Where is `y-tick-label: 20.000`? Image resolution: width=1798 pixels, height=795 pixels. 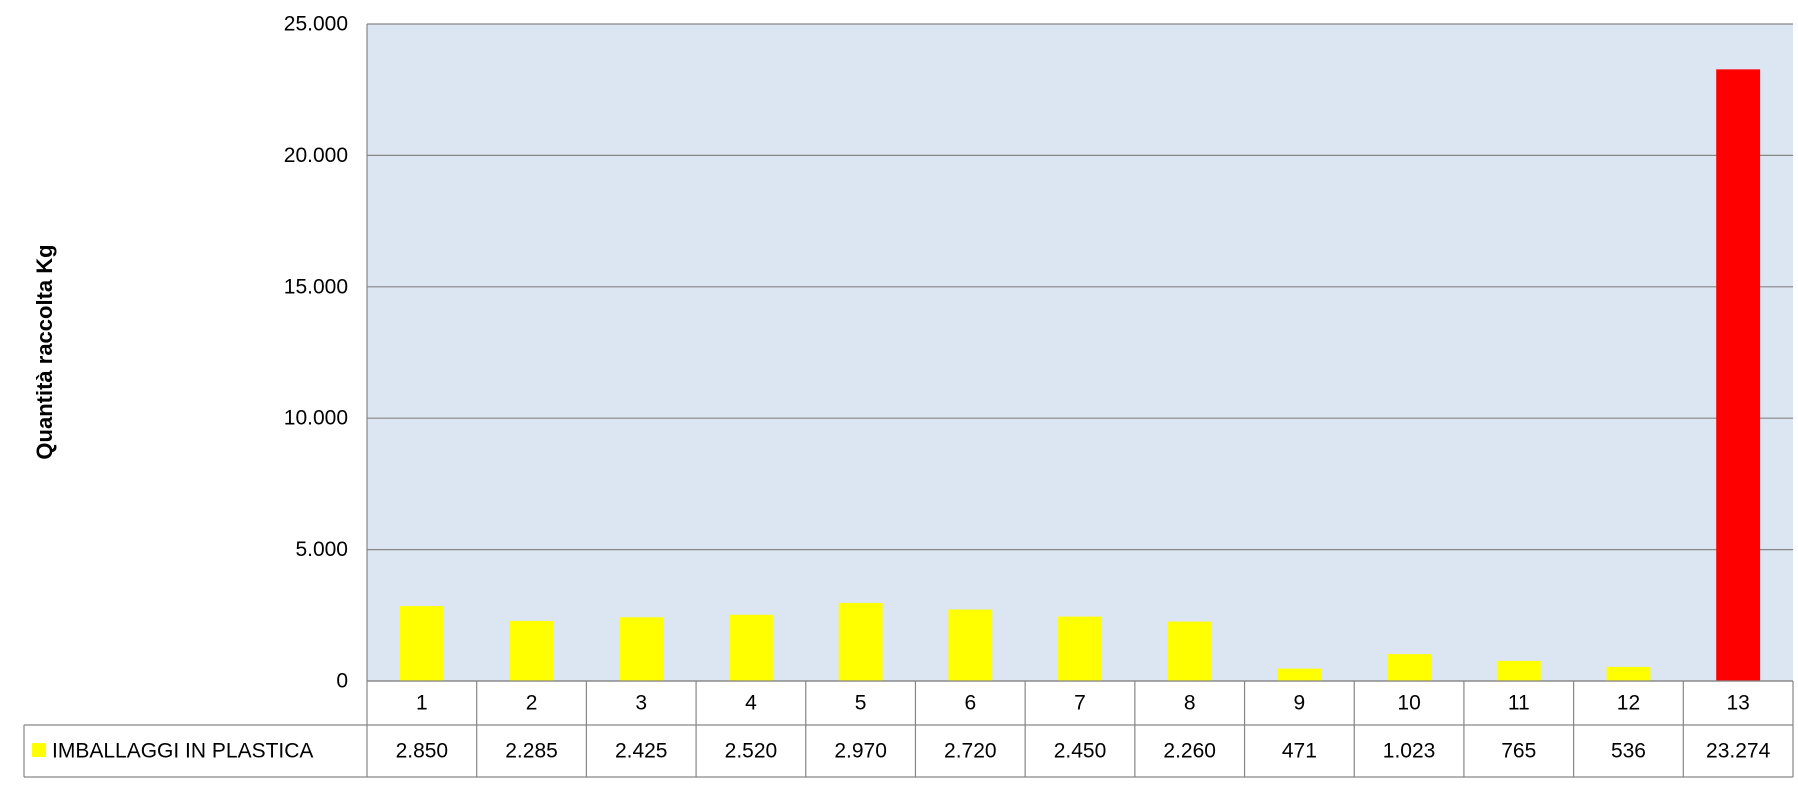
y-tick-label: 20.000 is located at coordinates (316, 155).